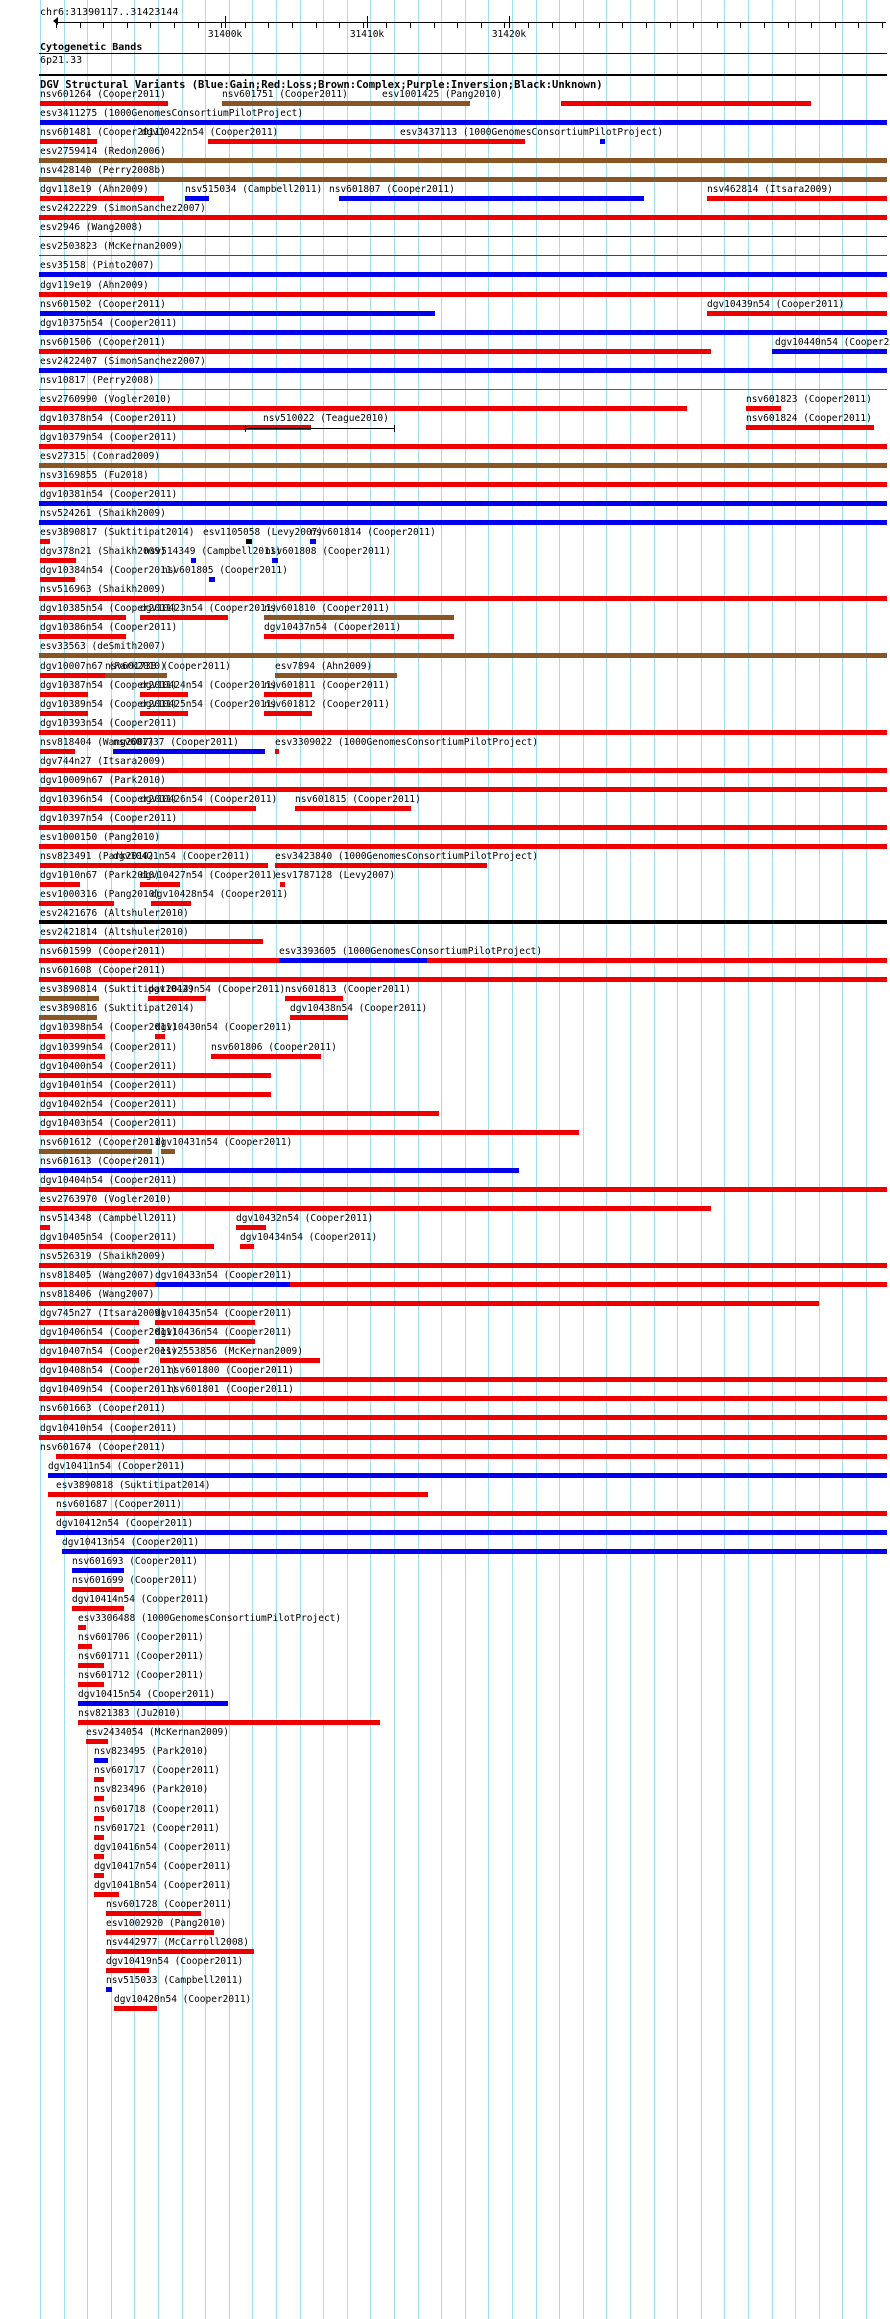  Describe the element at coordinates (157, 1771) in the screenshot. I see `feature-label: nsv601717 (Cooper2011)` at that location.